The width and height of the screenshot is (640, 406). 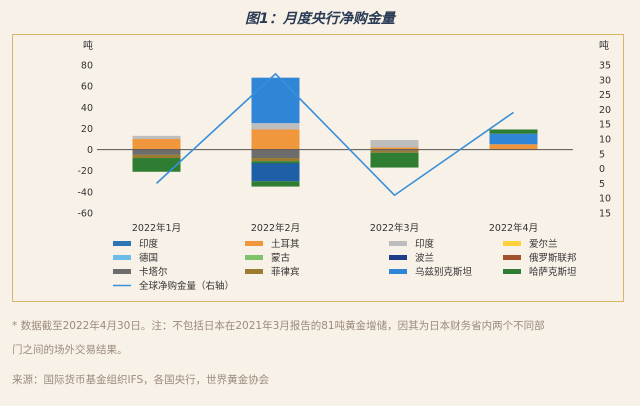 I want to click on y-left-unit: 吨, so click(x=88, y=45).